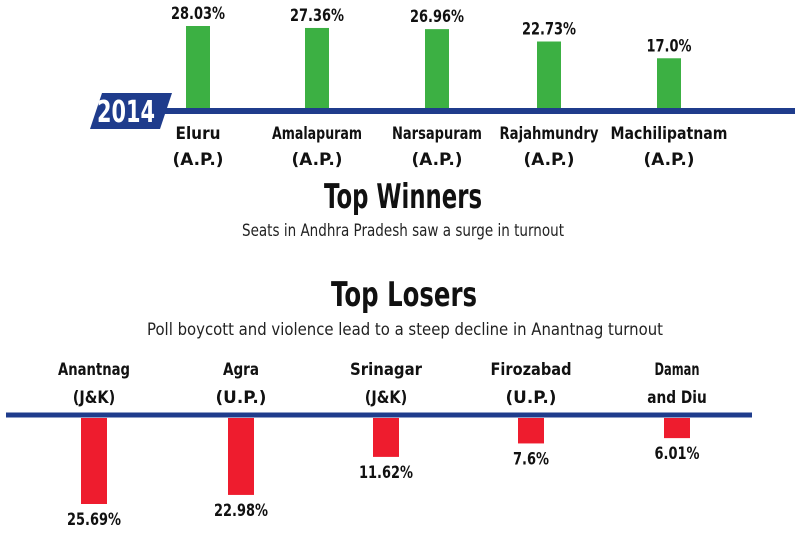  I want to click on year-badge, so click(131, 111).